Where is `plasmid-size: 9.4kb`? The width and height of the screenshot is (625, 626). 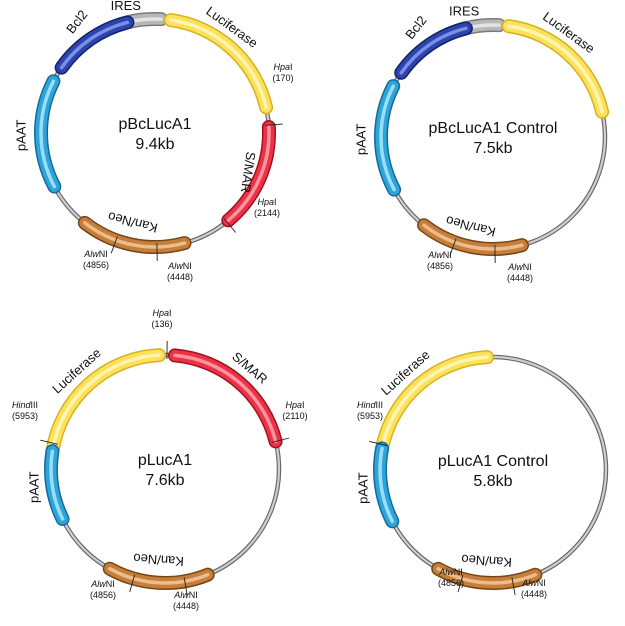 plasmid-size: 9.4kb is located at coordinates (154, 144).